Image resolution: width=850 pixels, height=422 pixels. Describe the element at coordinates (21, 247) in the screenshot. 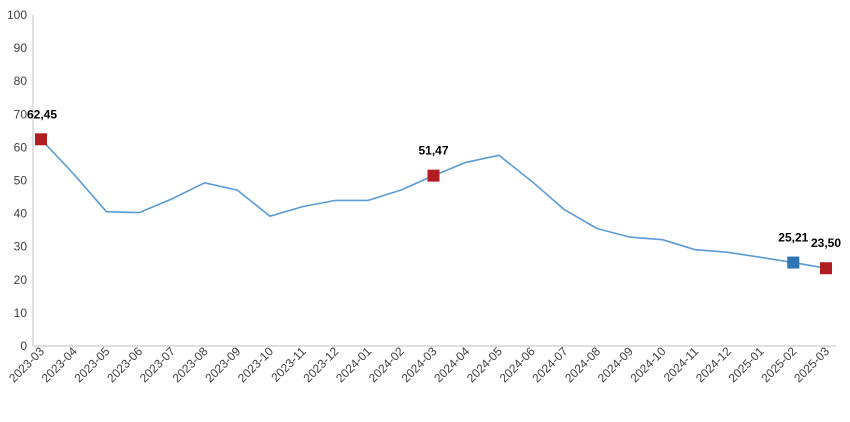

I see `y-tick-label: 30` at that location.